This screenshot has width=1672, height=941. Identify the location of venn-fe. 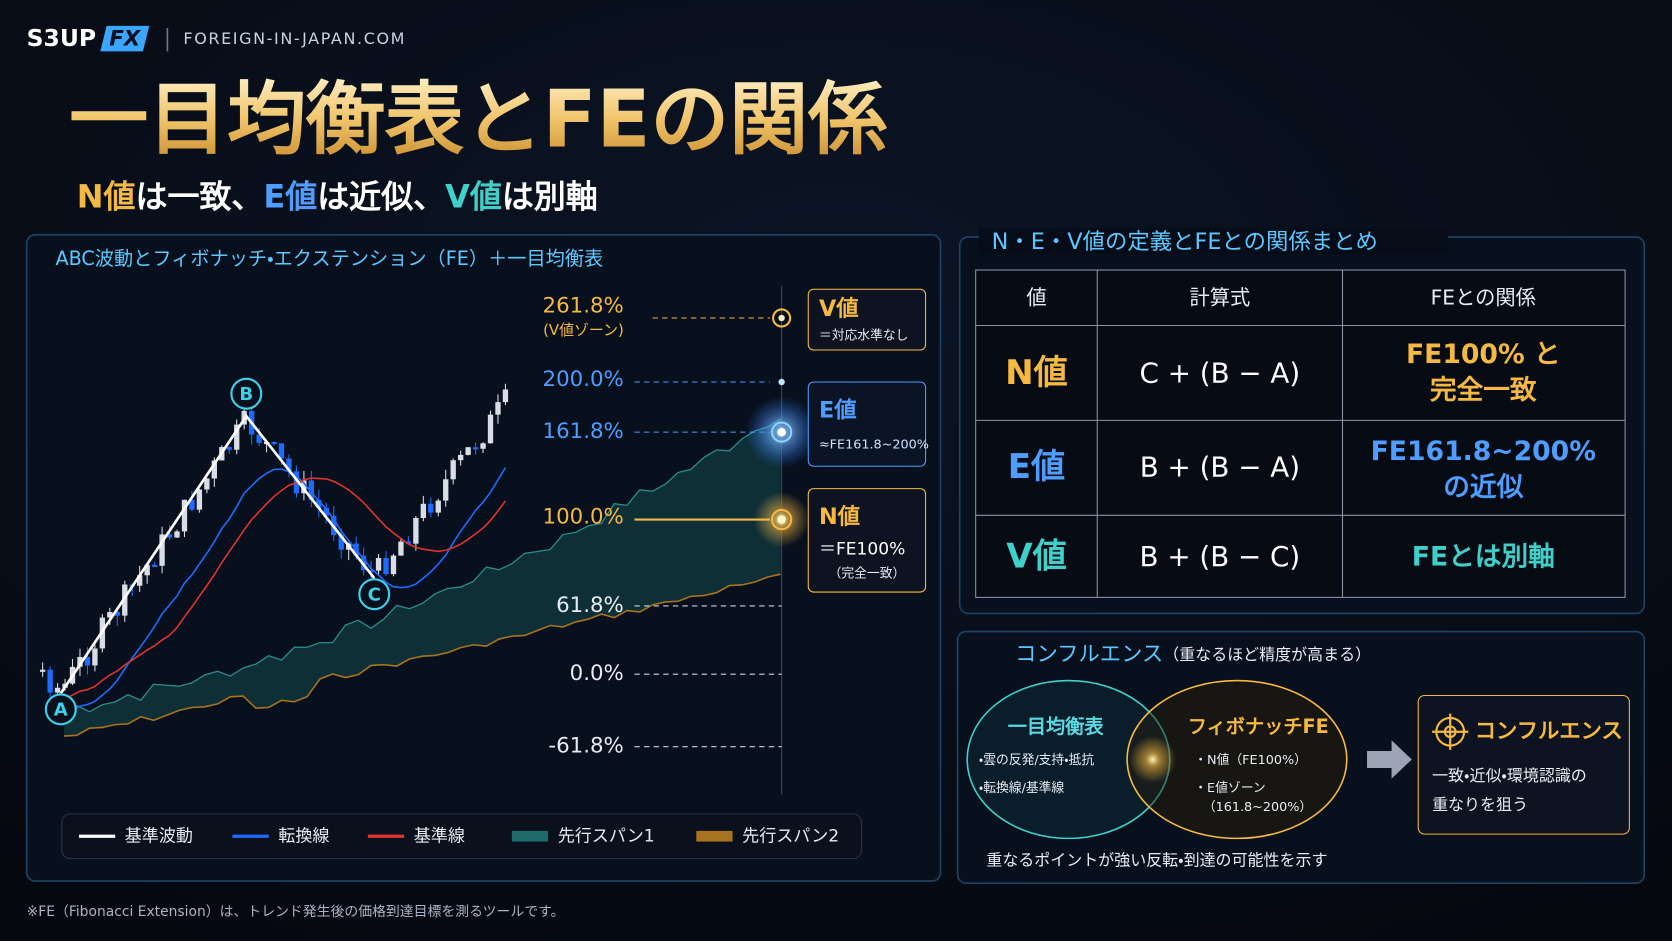
(1237, 759).